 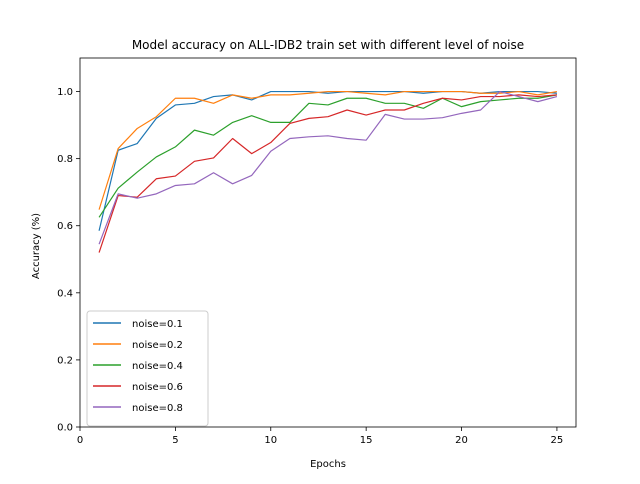 I want to click on x-tick-label: 0, so click(x=80, y=440).